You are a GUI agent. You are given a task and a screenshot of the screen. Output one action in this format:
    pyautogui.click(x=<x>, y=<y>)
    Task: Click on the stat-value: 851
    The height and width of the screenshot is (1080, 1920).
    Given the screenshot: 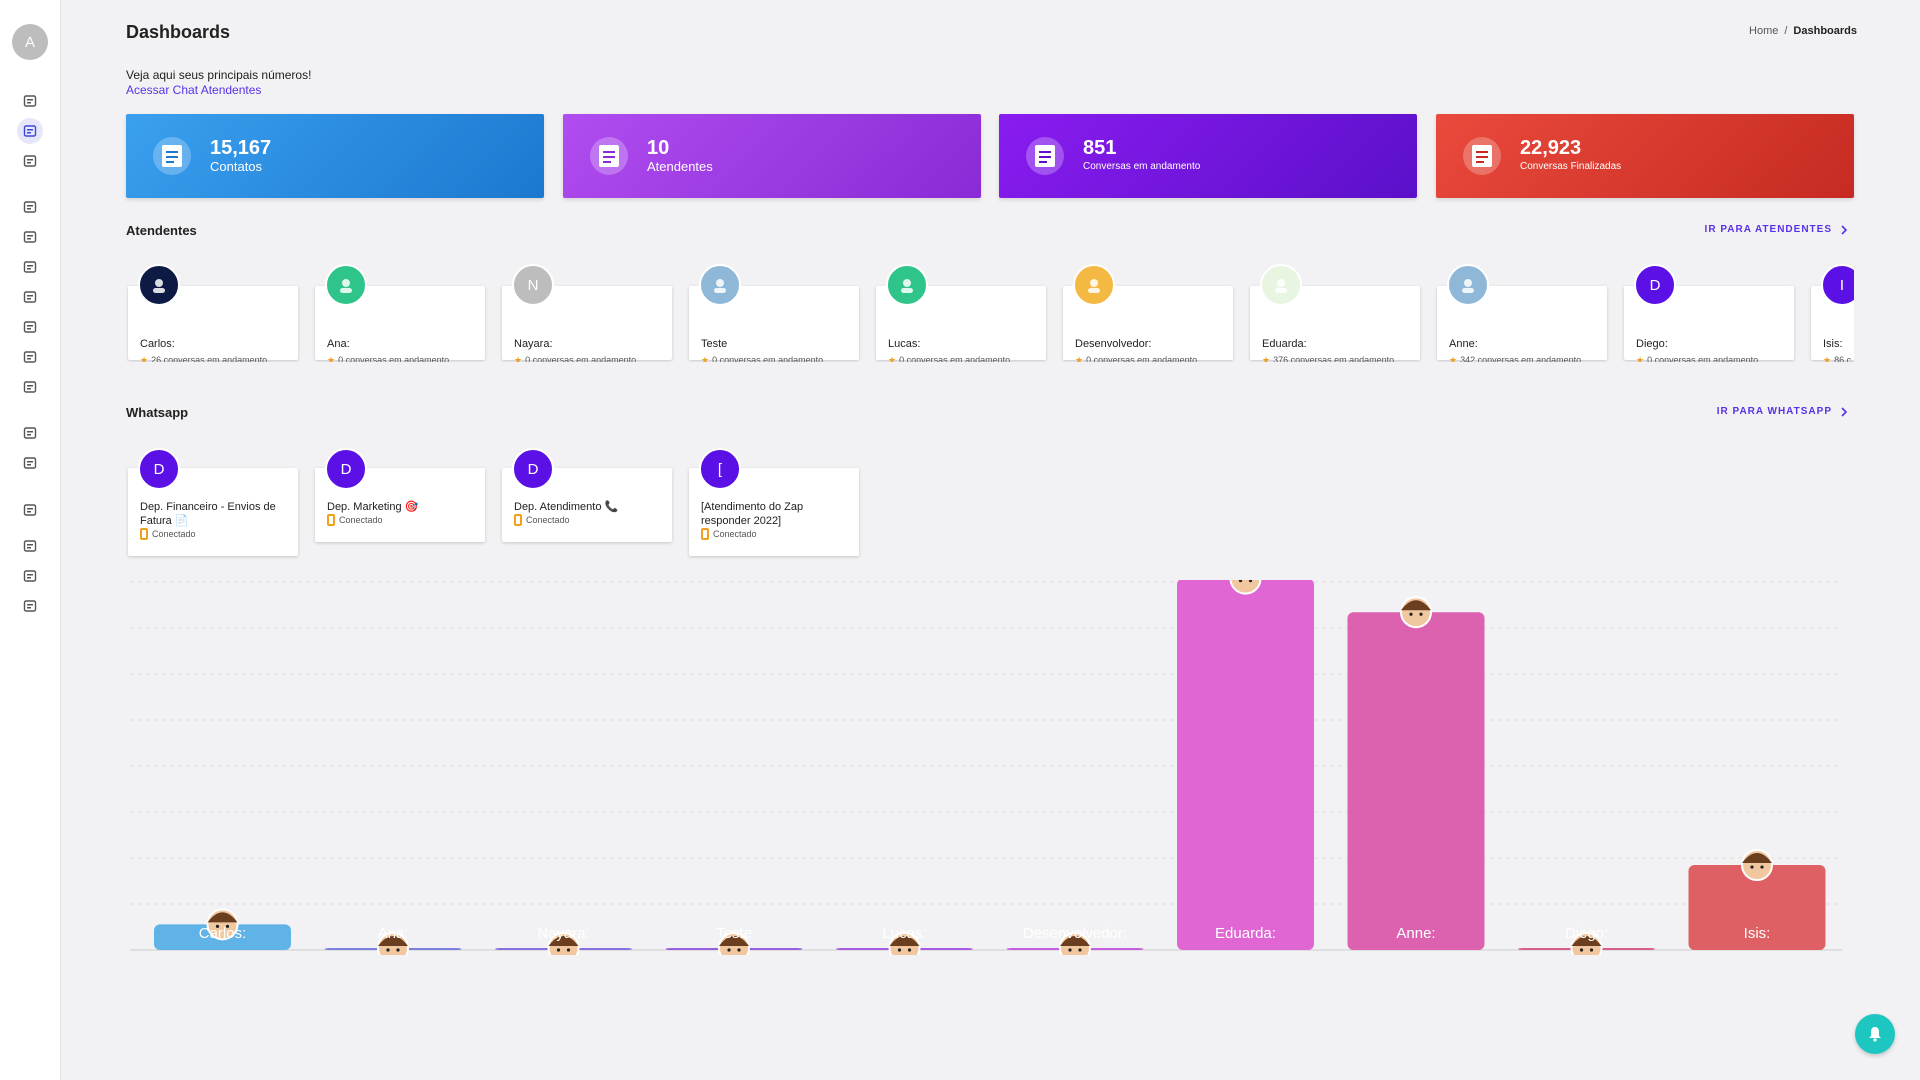 What is the action you would take?
    pyautogui.click(x=1100, y=148)
    